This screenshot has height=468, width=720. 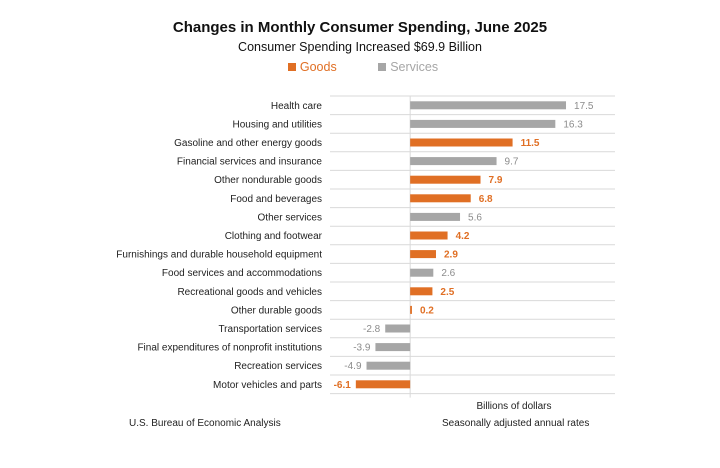 I want to click on data-label: 0.2, so click(x=427, y=310).